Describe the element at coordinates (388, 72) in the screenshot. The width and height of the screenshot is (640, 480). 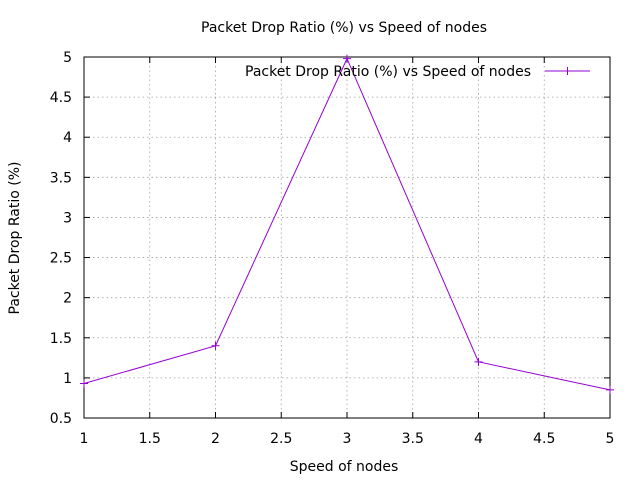
I see `legend-label: Packet Drop Ratio (%) vs Speed of nodes` at that location.